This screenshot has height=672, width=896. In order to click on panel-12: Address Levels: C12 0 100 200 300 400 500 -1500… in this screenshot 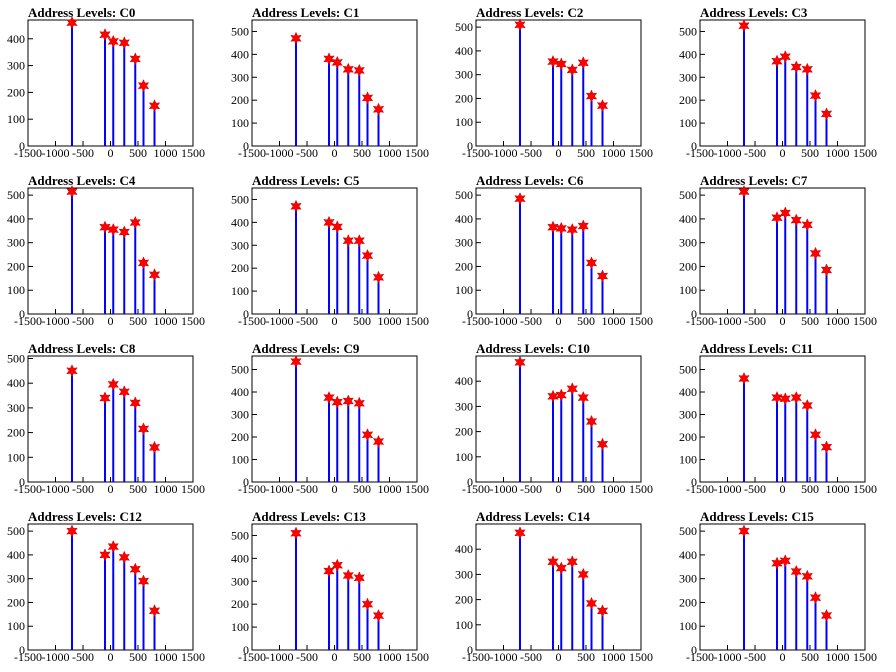, I will do `click(106, 586)`.